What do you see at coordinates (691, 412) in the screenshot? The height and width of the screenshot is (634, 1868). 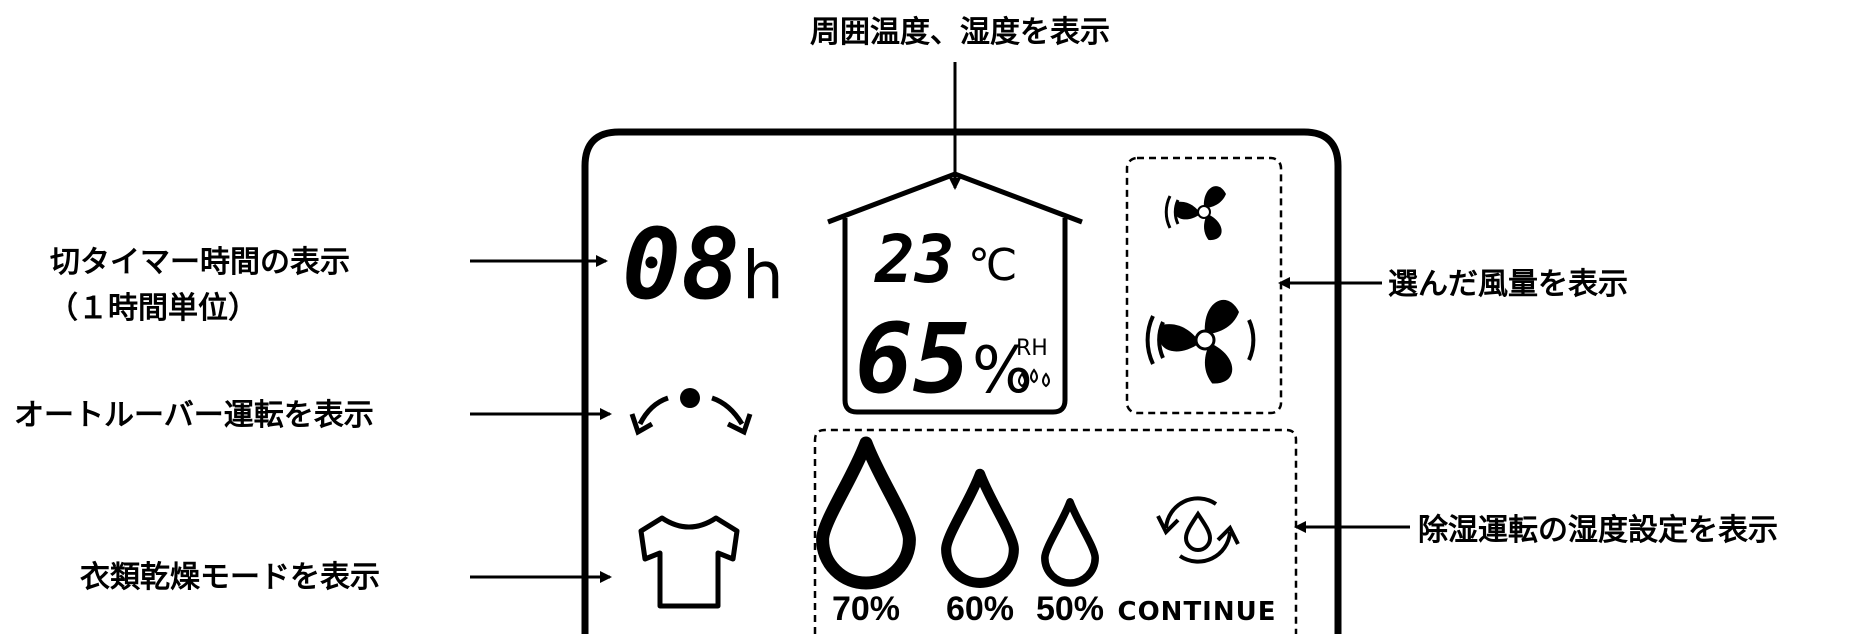 I see `auto-louver-icon` at bounding box center [691, 412].